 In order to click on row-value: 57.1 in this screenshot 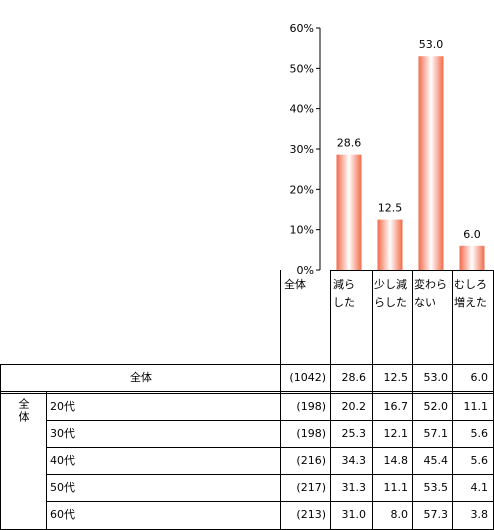, I will do `click(436, 433)`.